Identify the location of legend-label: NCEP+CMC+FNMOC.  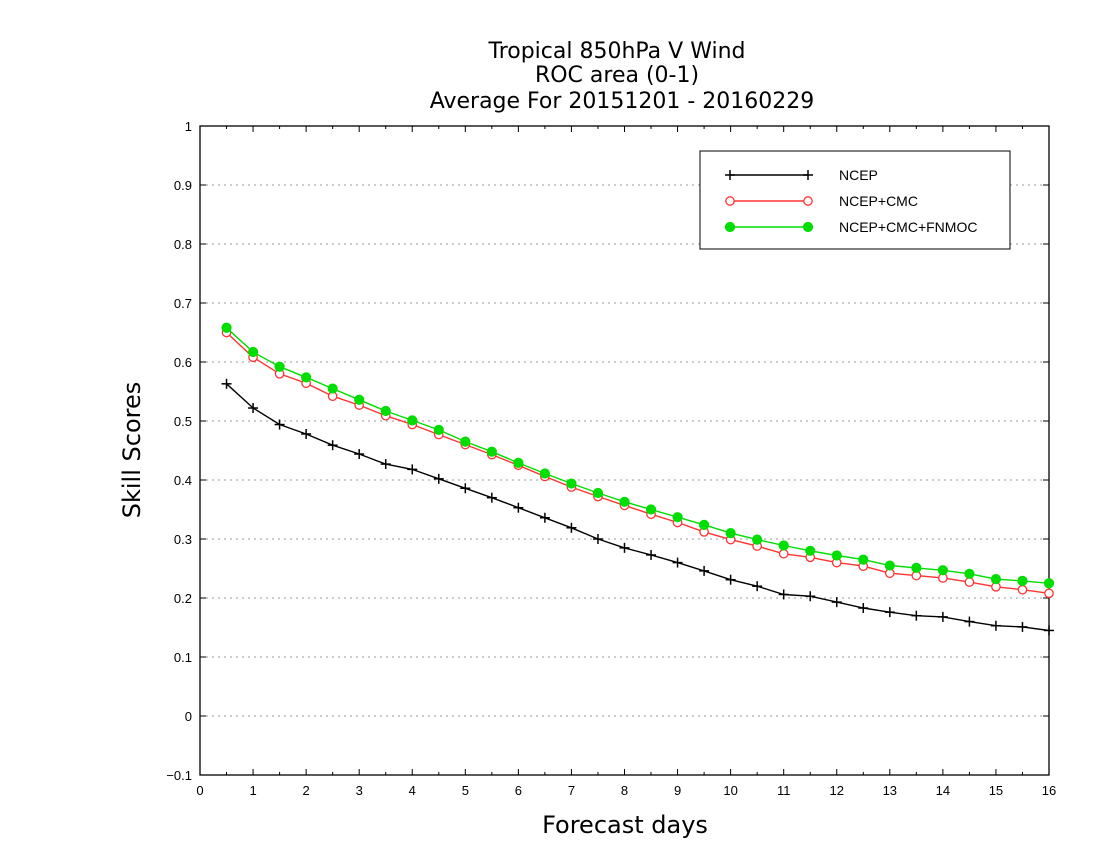
(908, 227).